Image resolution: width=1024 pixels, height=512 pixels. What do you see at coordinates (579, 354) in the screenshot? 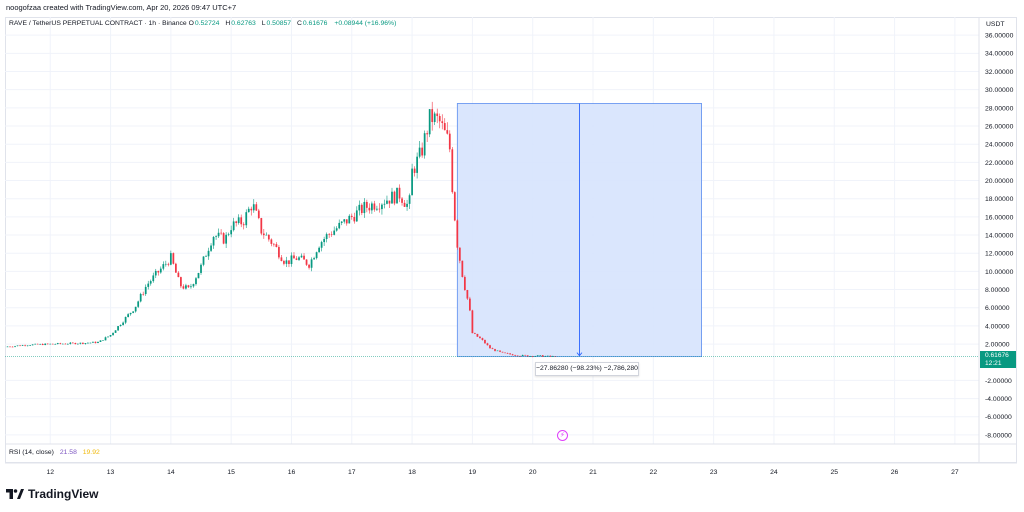
I see `measure-arrow-head` at bounding box center [579, 354].